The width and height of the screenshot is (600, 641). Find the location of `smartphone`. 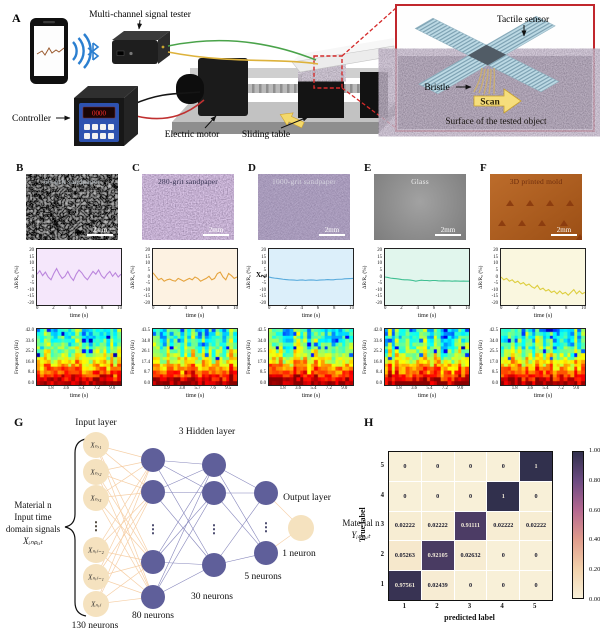

smartphone is located at coordinates (49, 51).